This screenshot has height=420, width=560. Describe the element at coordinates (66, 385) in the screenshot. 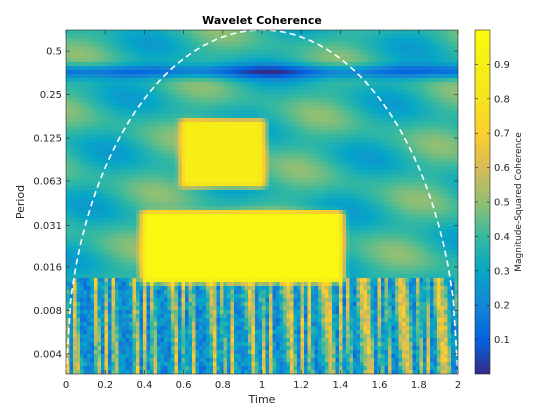

I see `x-tick-label: 0` at that location.